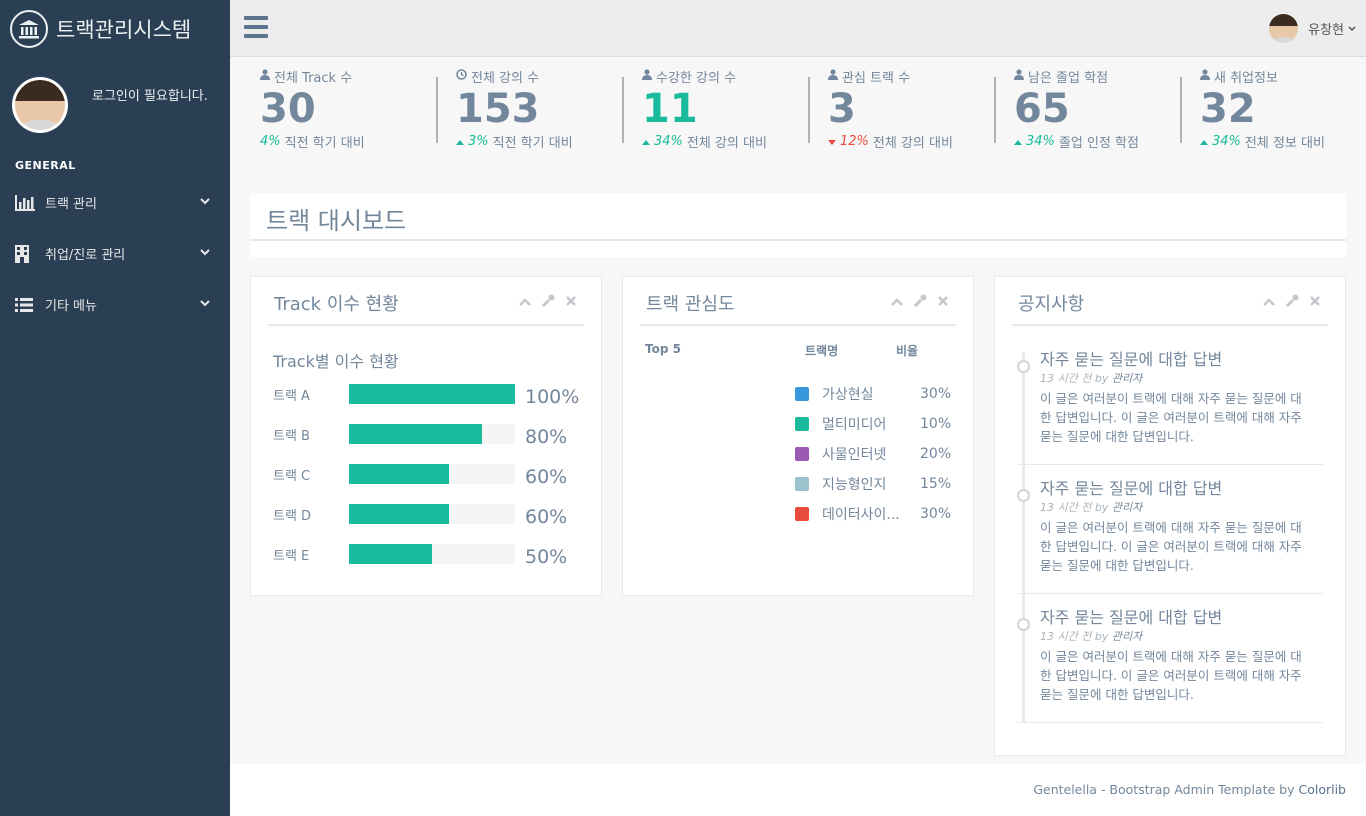 The height and width of the screenshot is (816, 1366). Describe the element at coordinates (1273, 112) in the screenshot. I see `stat-tile: 새 취업정보 32 34% 전체 정보 대비` at that location.